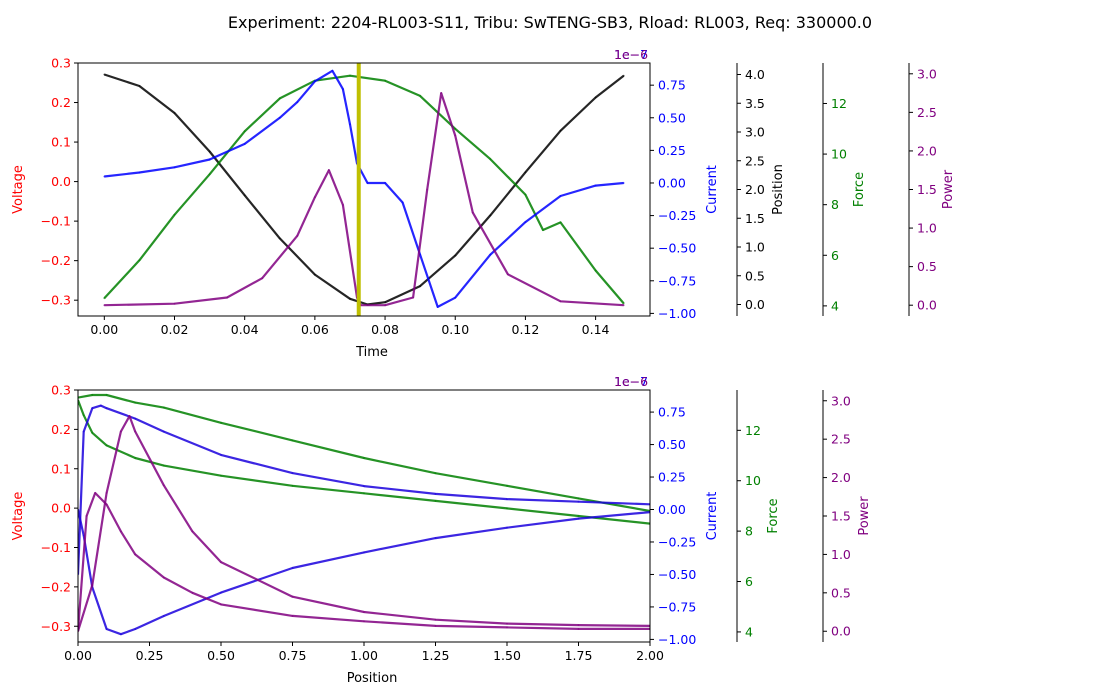 The height and width of the screenshot is (700, 1100). I want to click on x-tick-label: 0.06, so click(315, 329).